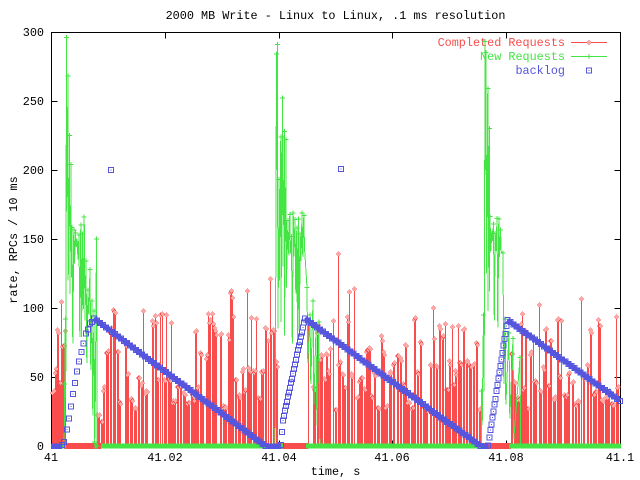  Describe the element at coordinates (37, 378) in the screenshot. I see `svg-text: 50` at that location.